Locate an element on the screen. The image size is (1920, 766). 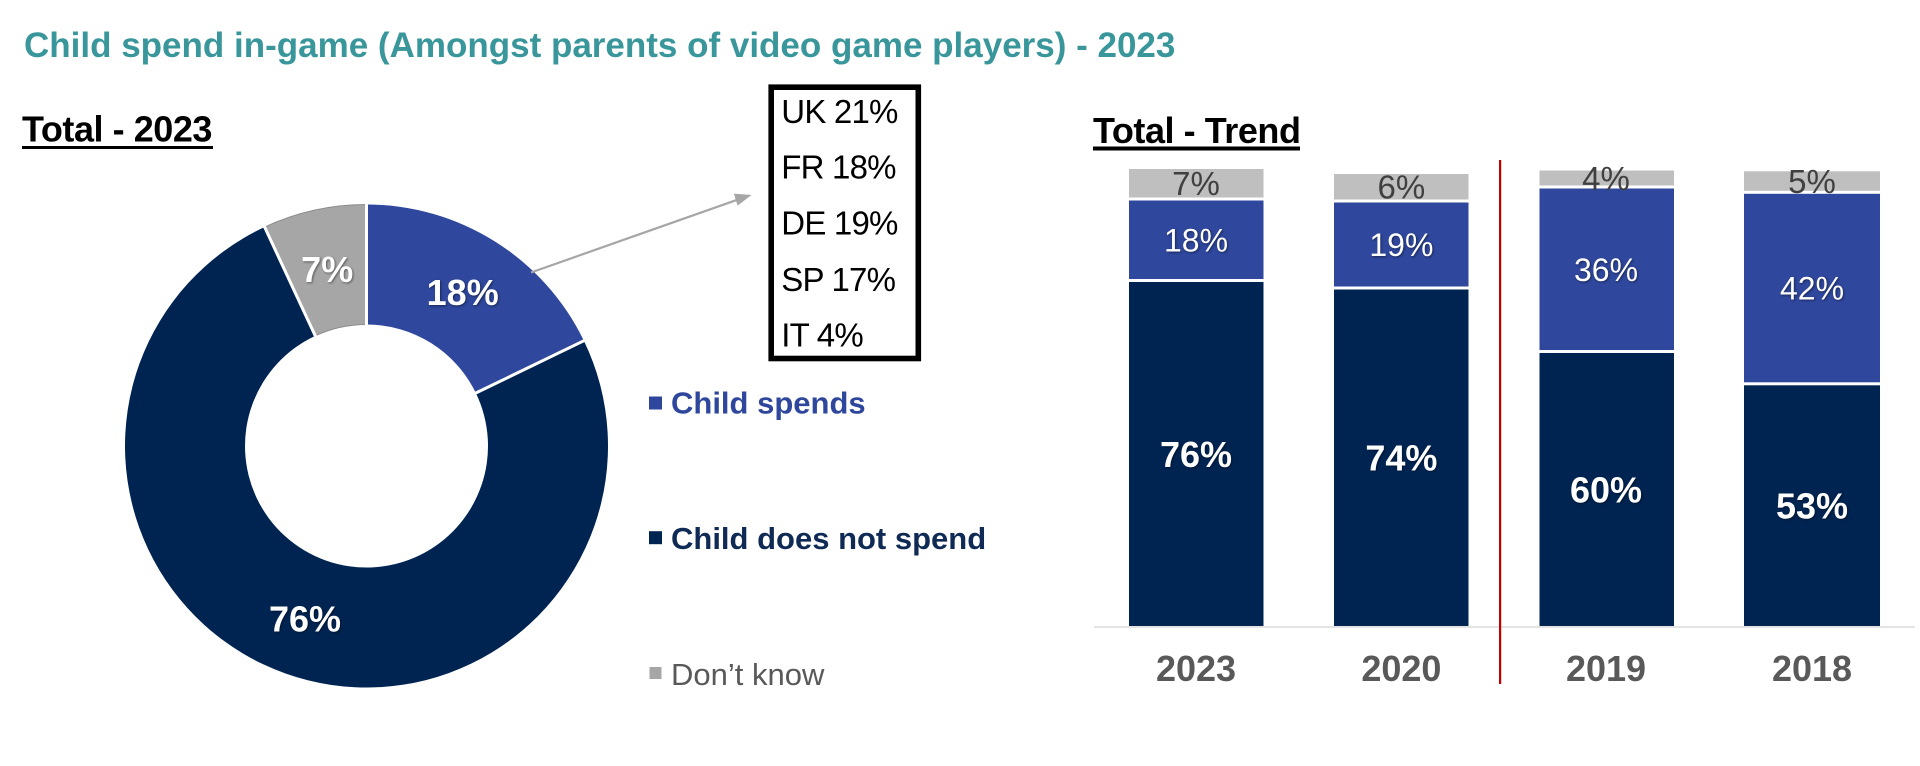
svg-text: 53% is located at coordinates (1812, 506).